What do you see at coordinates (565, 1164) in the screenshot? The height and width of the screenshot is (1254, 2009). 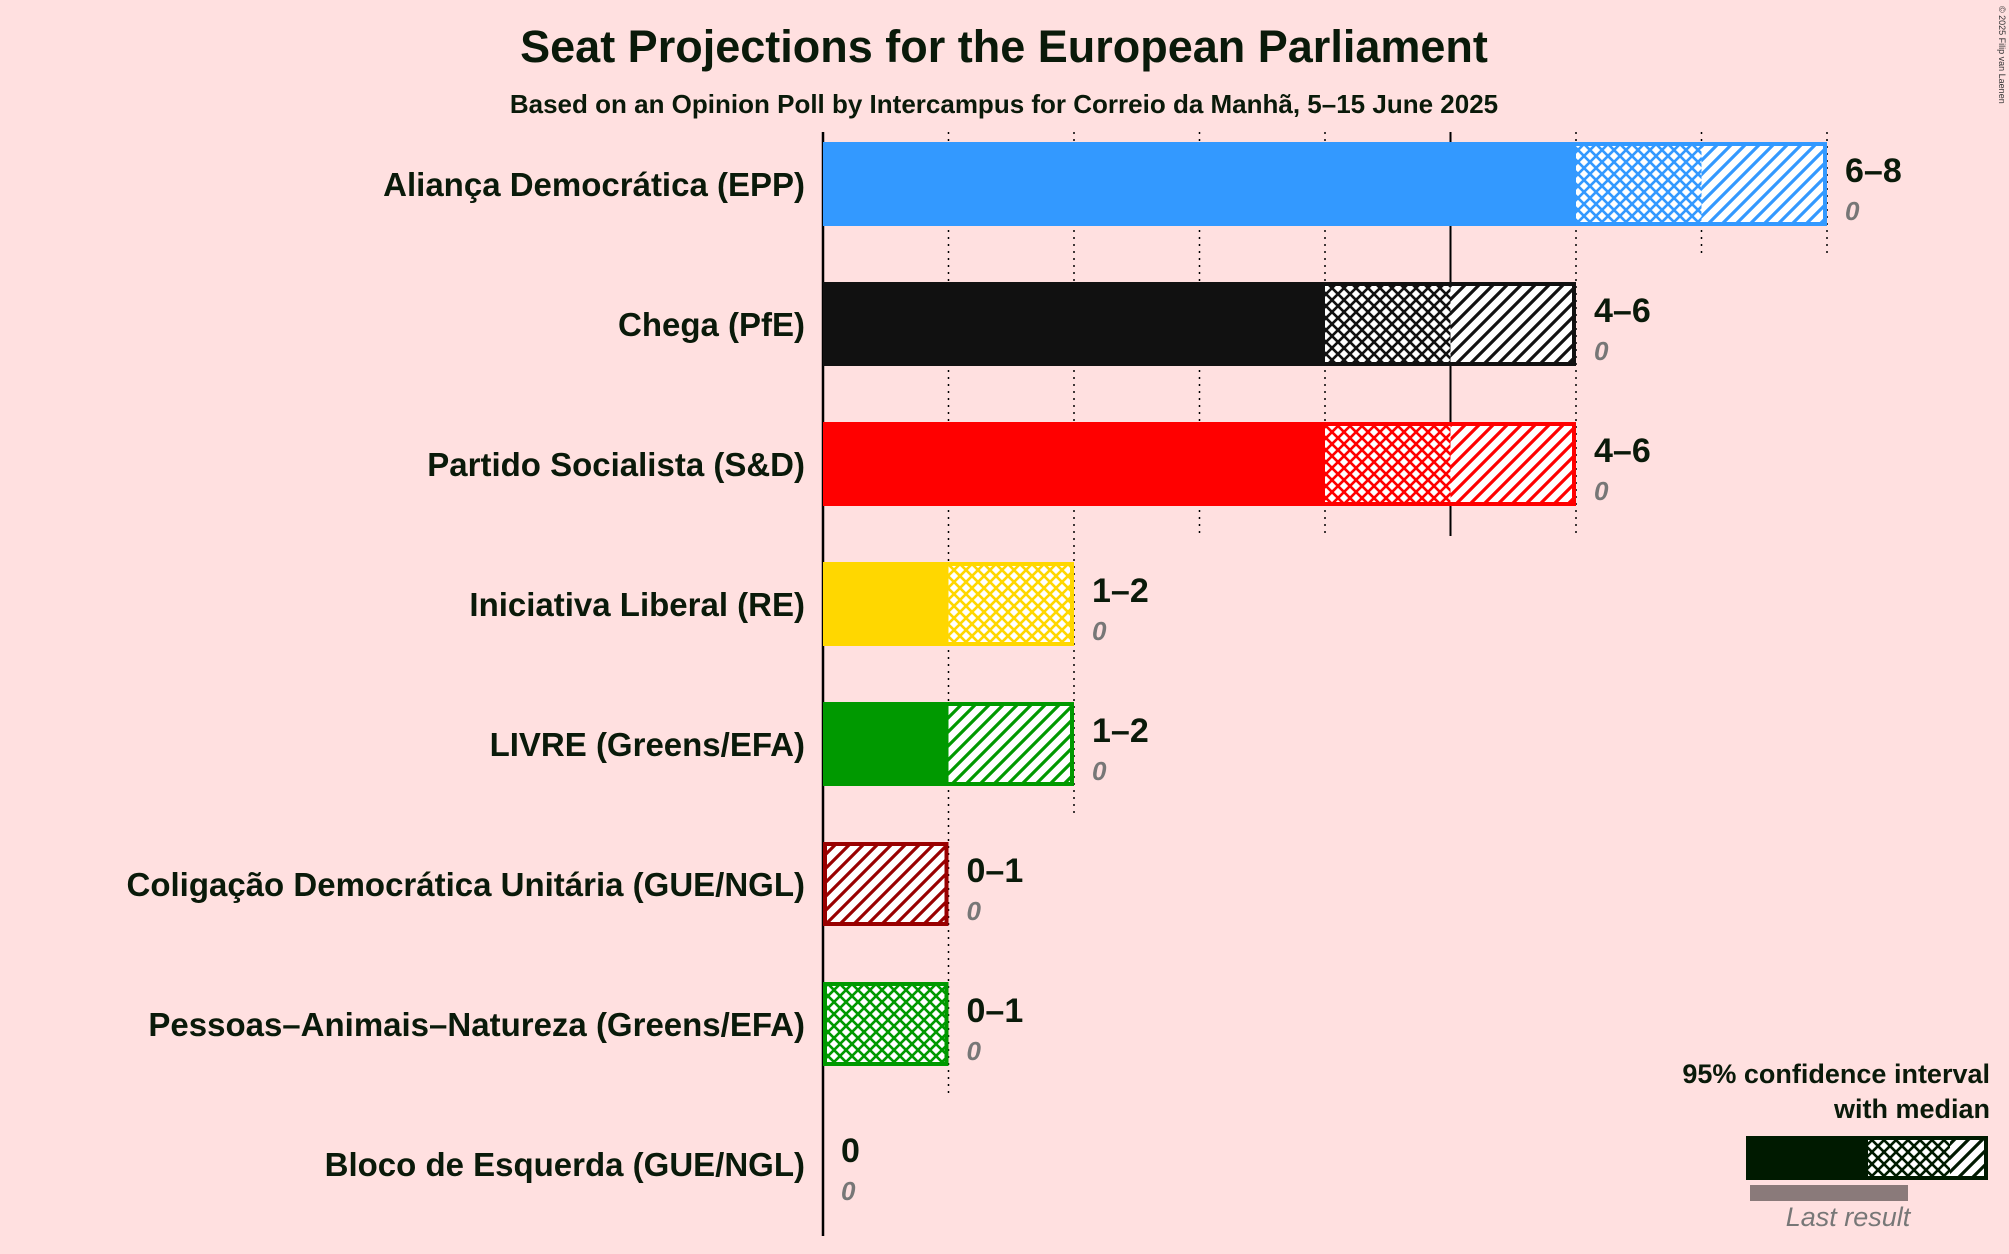 I see `party-name: Bloco de Esquerda (GUE/NGL)` at bounding box center [565, 1164].